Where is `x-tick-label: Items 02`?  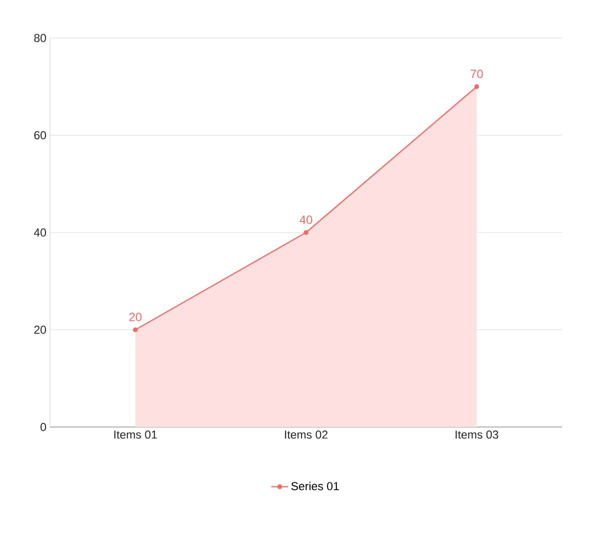
x-tick-label: Items 02 is located at coordinates (306, 434).